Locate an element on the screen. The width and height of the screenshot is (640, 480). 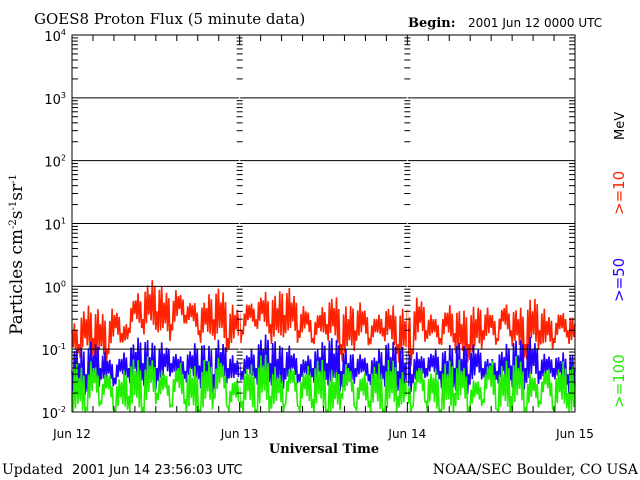
y-tick-label: 10⁰ is located at coordinates (55, 287).